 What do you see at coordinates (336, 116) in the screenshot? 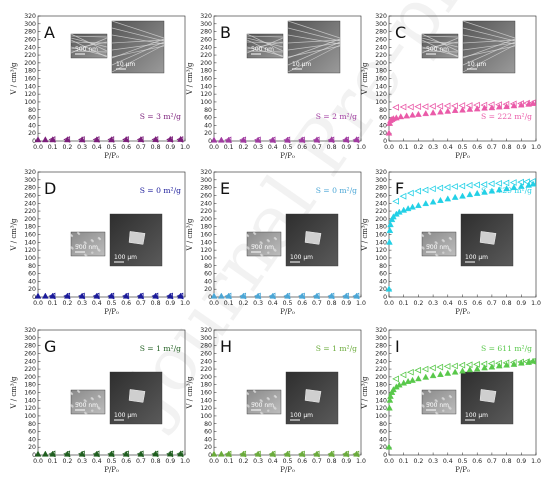
I see `surface-area-label: S = 2 m²/g` at bounding box center [336, 116].